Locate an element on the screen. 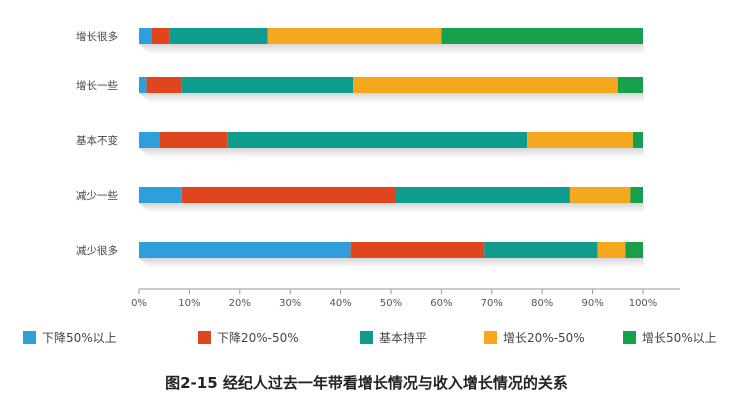 The width and height of the screenshot is (733, 412). legend-item-series-1: 下降50%以上 is located at coordinates (70, 337).